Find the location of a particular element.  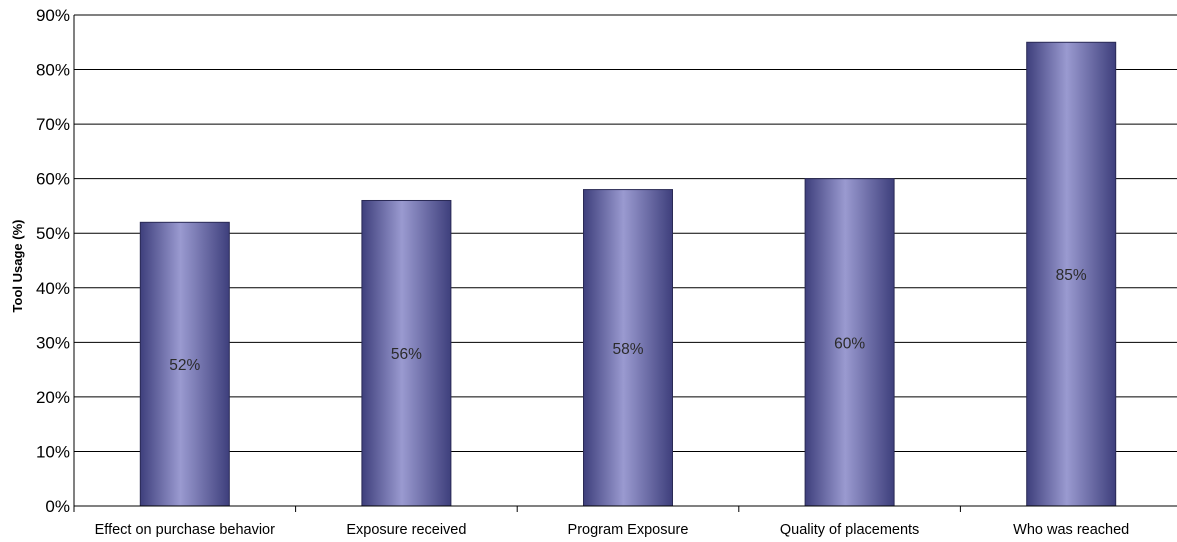

data-label: 58% is located at coordinates (627, 349).